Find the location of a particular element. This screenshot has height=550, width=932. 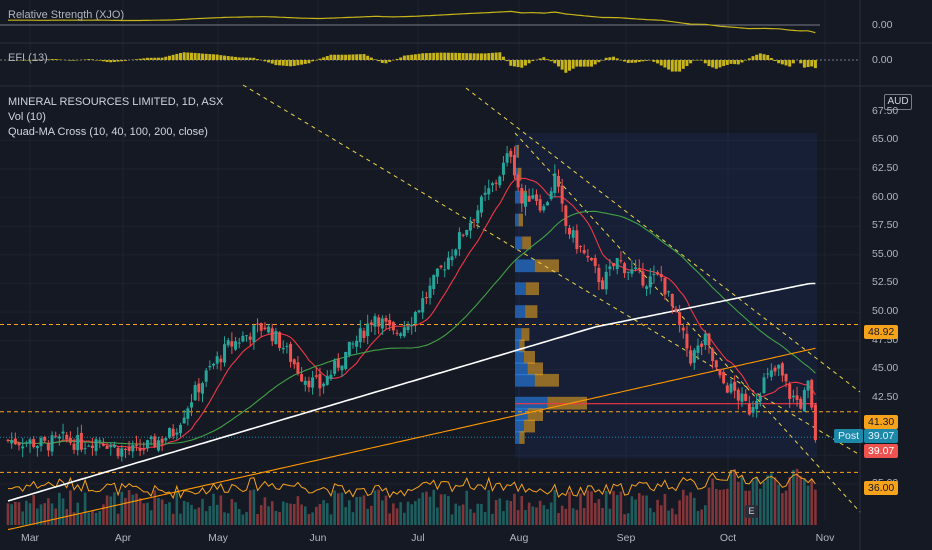

time-tick: Sep is located at coordinates (626, 538).